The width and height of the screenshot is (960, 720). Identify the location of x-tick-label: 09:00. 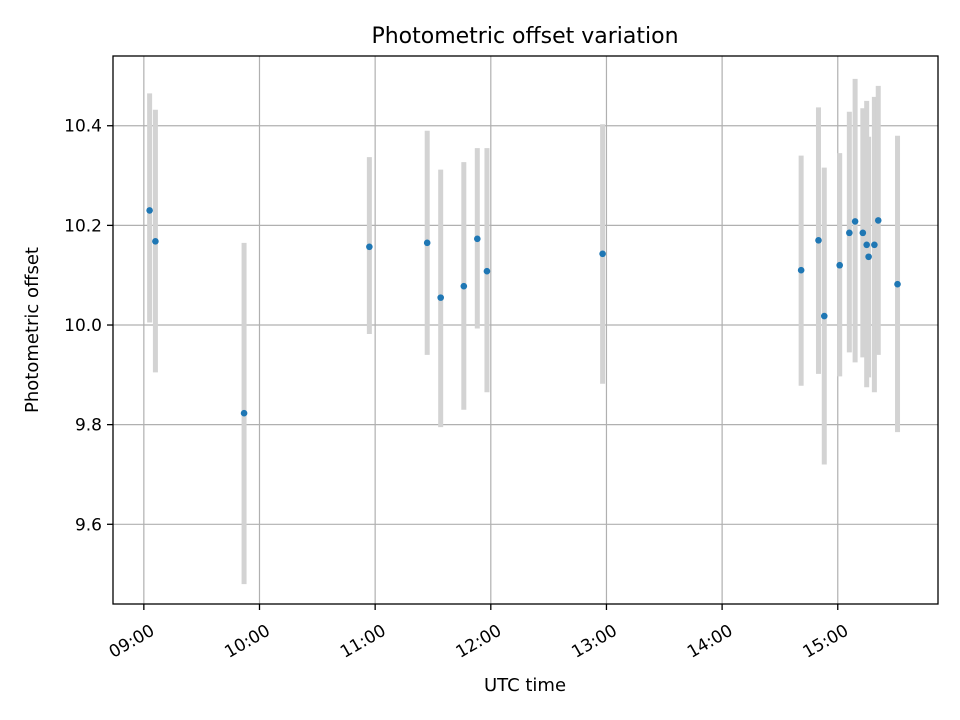
(132, 642).